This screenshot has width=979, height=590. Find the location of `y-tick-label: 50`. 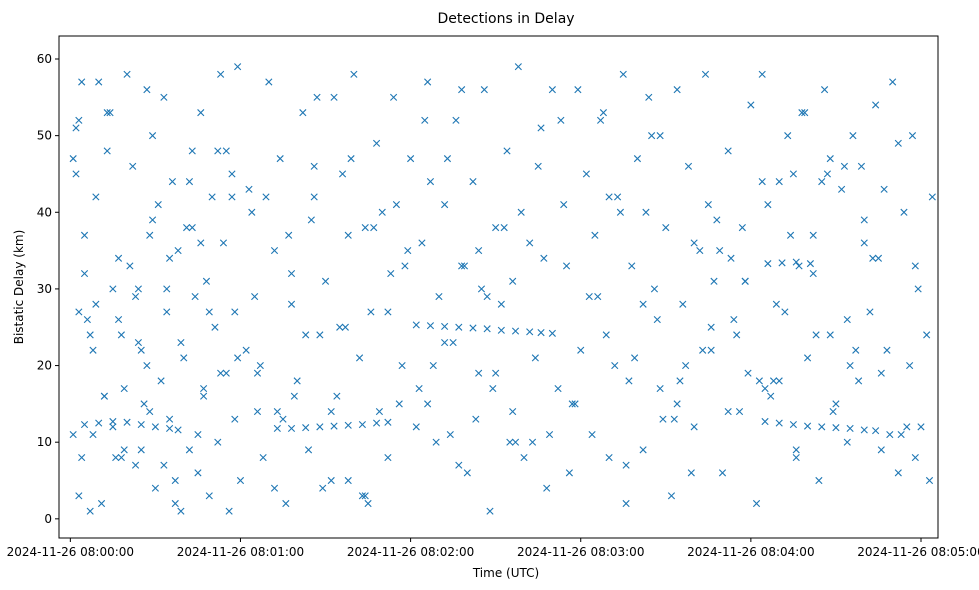

y-tick-label: 50 is located at coordinates (44, 136).